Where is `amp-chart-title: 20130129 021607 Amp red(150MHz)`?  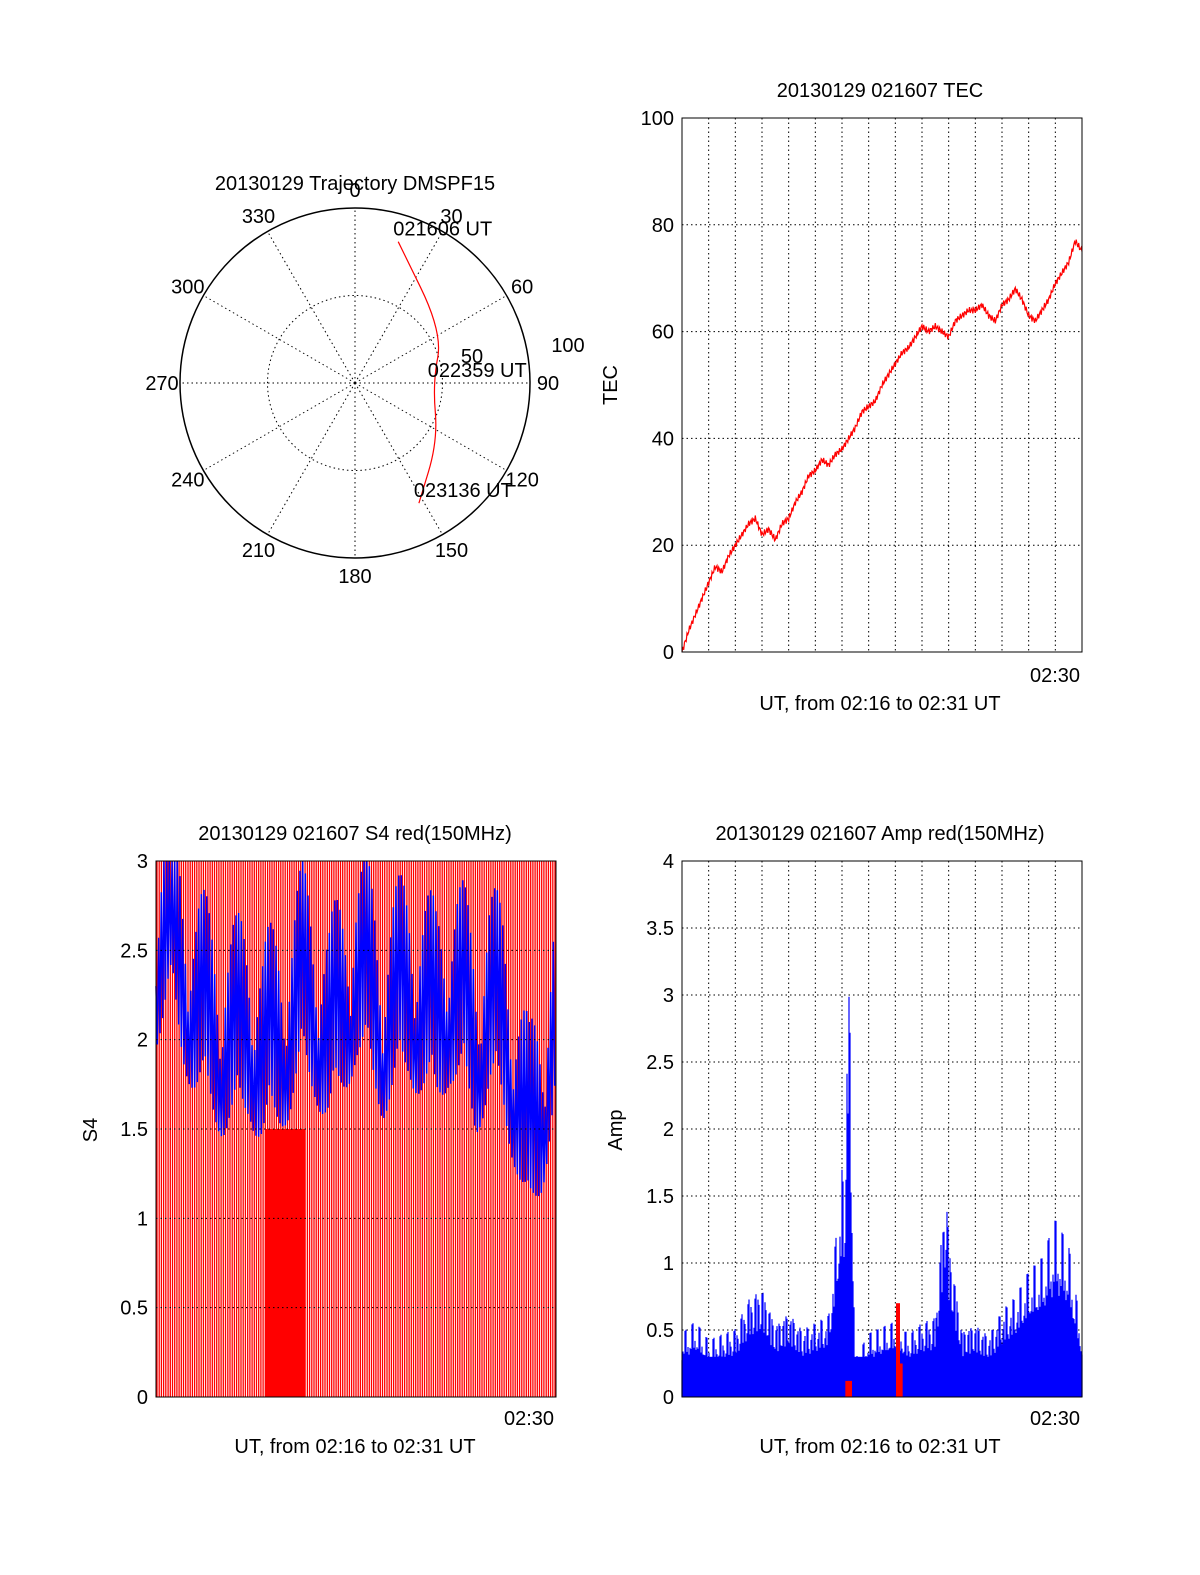
amp-chart-title: 20130129 021607 Amp red(150MHz) is located at coordinates (879, 834).